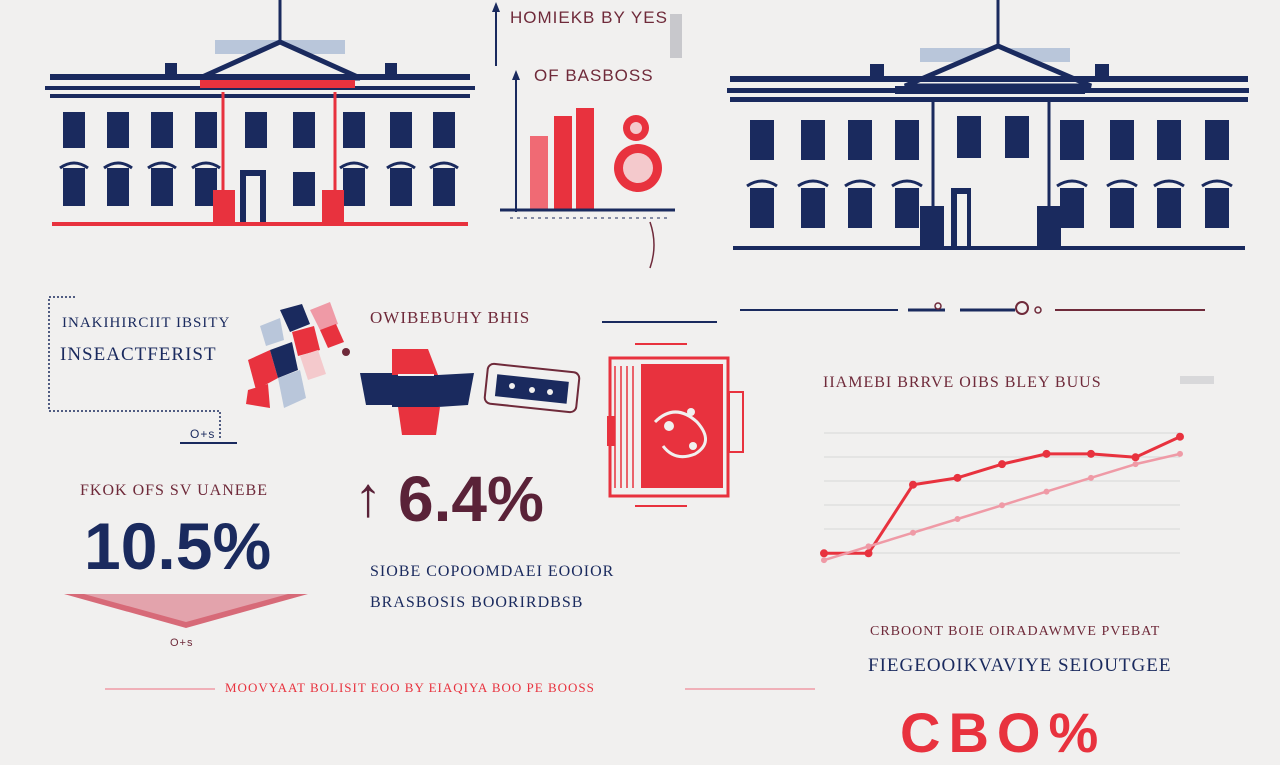 This screenshot has width=1280, height=765. I want to click on center-heading: OWIBEBUHY BHIS, so click(450, 317).